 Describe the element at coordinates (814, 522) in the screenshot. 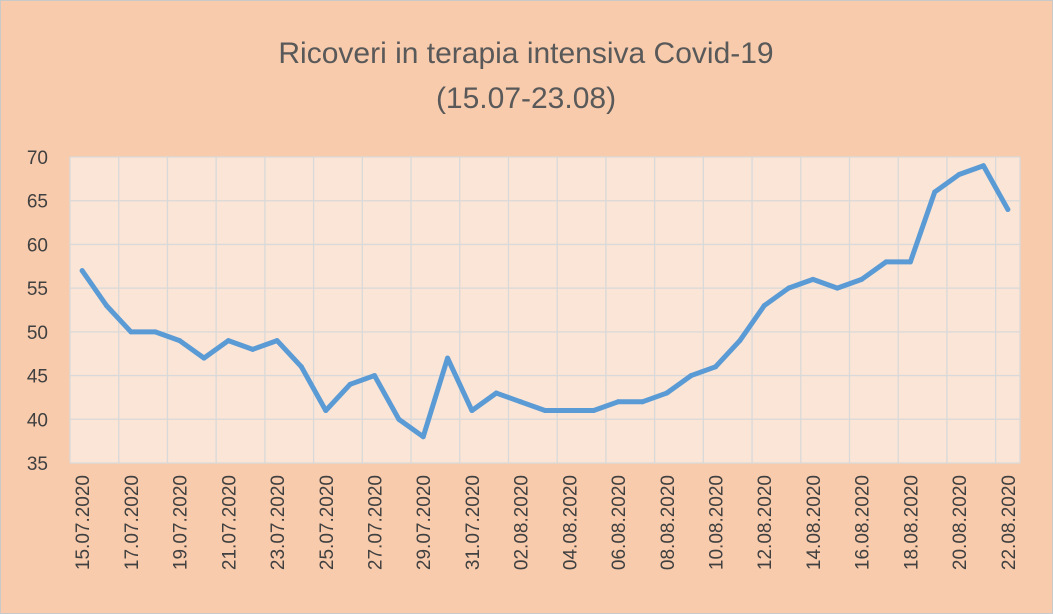

I see `x-tick-label: 14.08.2020` at that location.